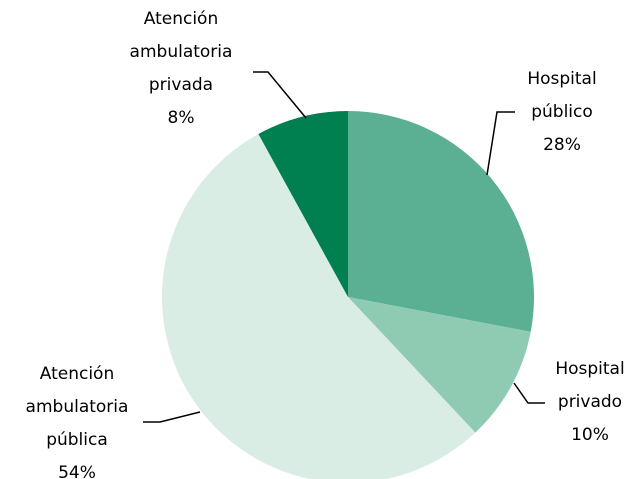  I want to click on value-label: 10%, so click(590, 435).